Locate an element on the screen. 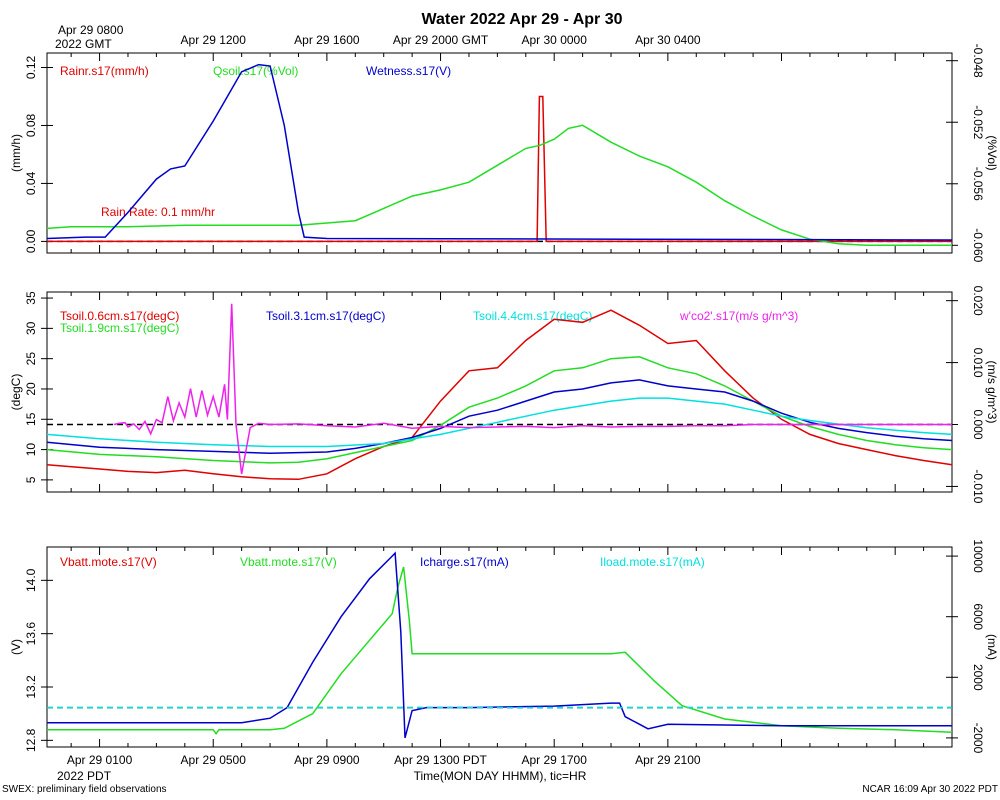 Image resolution: width=1000 pixels, height=800 pixels. top-ytick-label-right: -0.056 is located at coordinates (978, 184).